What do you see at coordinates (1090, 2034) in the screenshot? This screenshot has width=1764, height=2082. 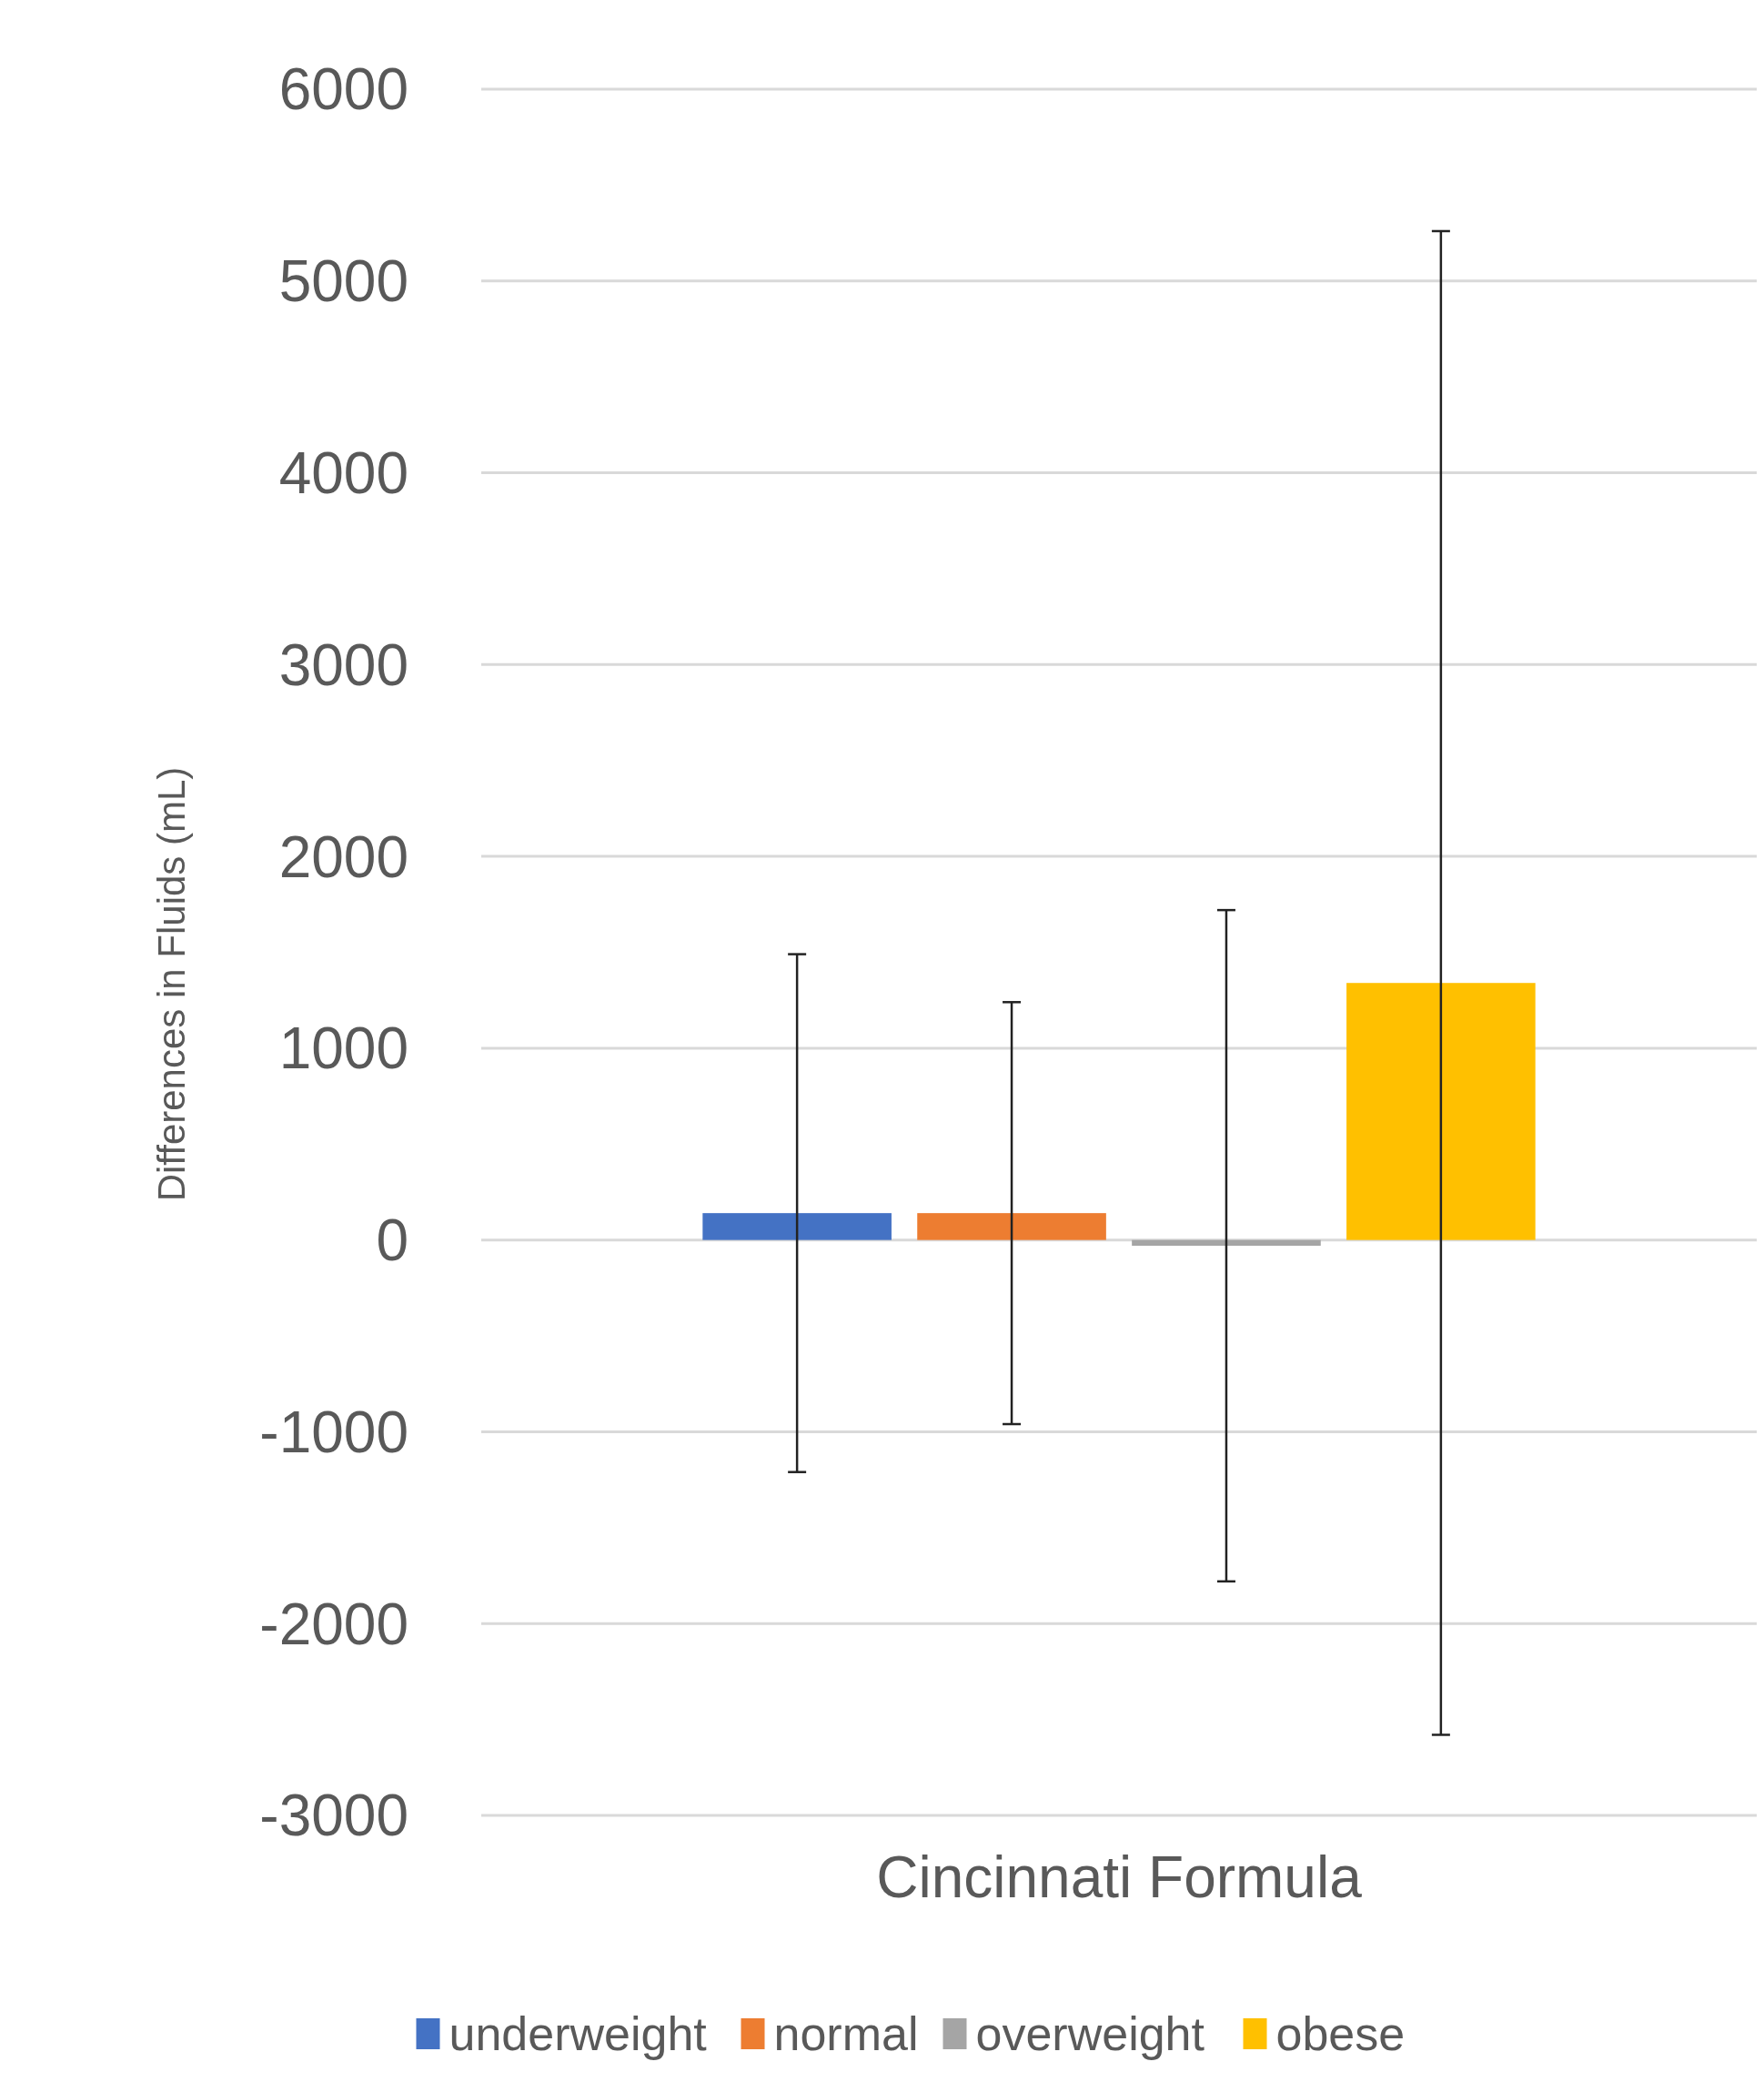 I see `legend-label: overweight` at bounding box center [1090, 2034].